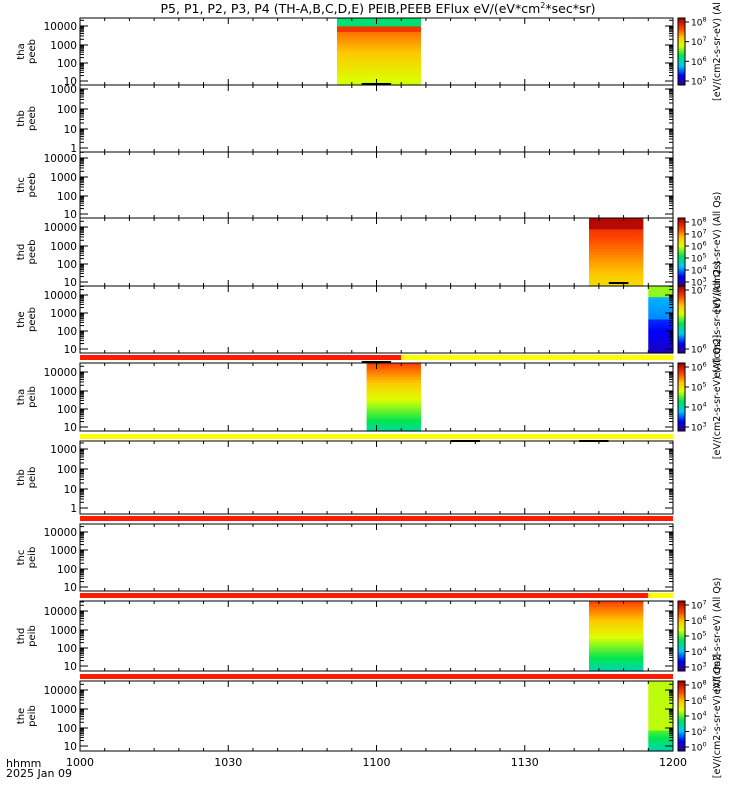 The width and height of the screenshot is (750, 800). I want to click on colorbar-tick-exp: 5, so click(704, 634).